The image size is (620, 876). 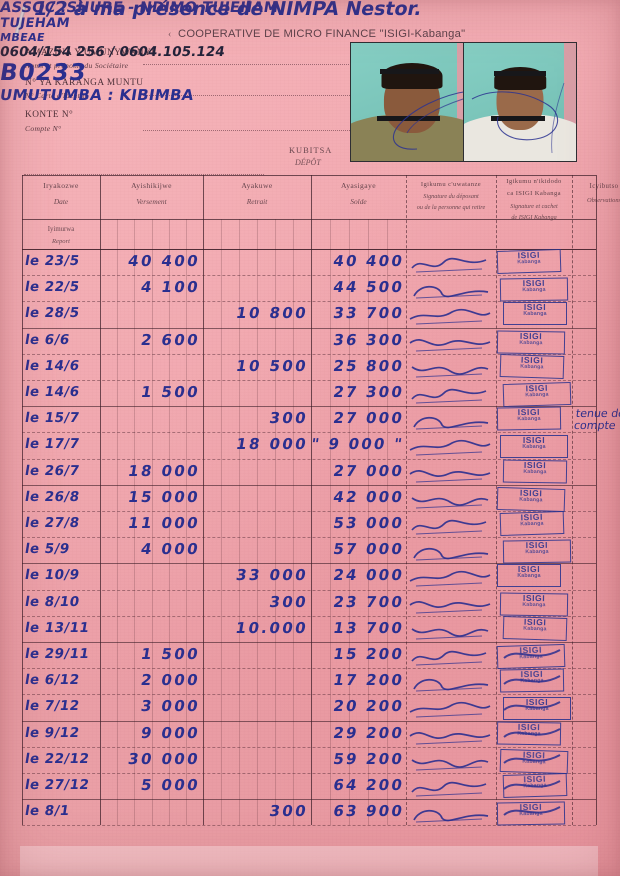 What do you see at coordinates (368, 680) in the screenshot?
I see `cell-solde: 17 200` at bounding box center [368, 680].